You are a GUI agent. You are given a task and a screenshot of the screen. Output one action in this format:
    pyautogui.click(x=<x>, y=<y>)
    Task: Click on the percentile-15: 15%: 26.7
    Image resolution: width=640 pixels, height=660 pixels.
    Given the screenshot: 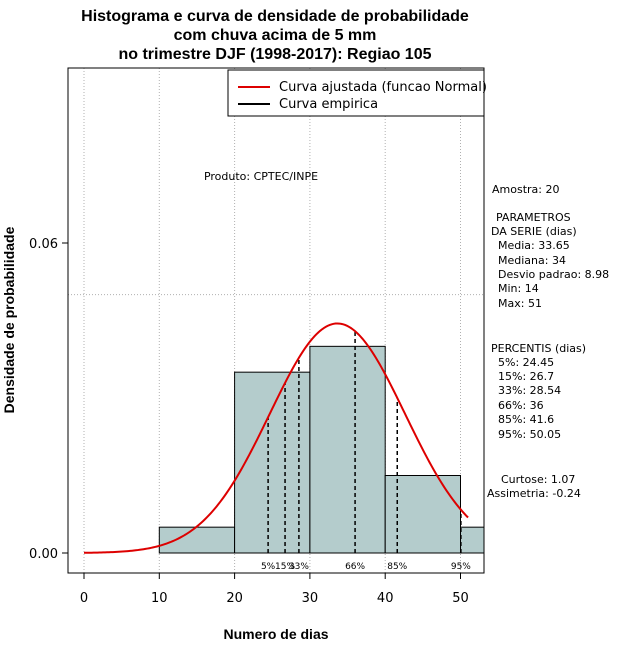 What is the action you would take?
    pyautogui.click(x=526, y=376)
    